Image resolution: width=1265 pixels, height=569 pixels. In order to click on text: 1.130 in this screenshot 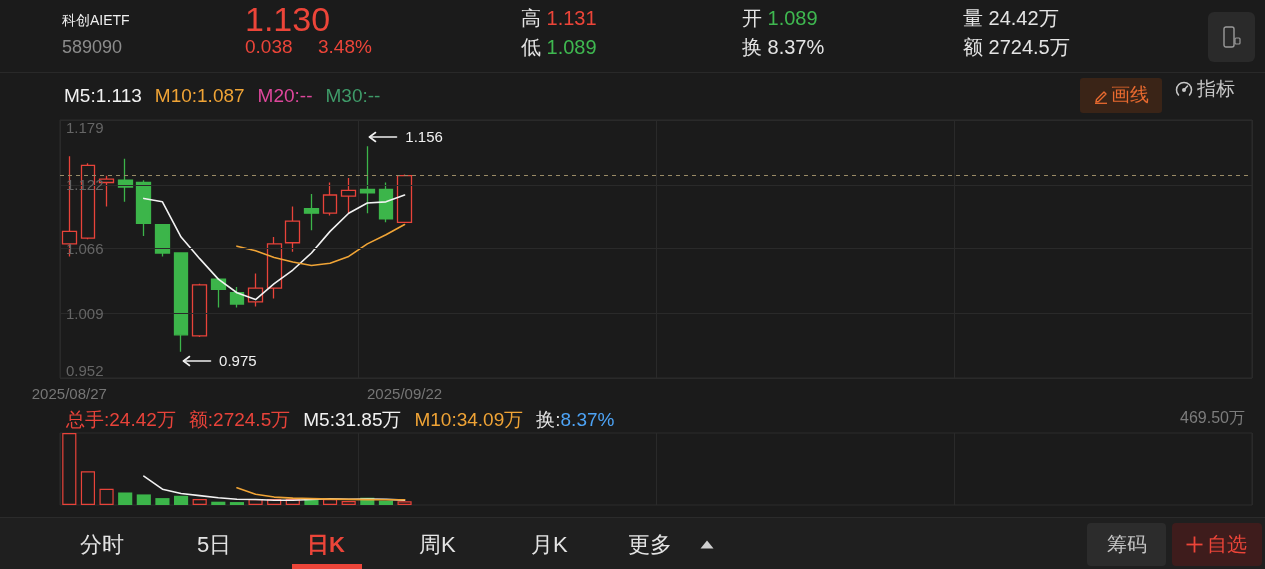, I will do `click(288, 19)`.